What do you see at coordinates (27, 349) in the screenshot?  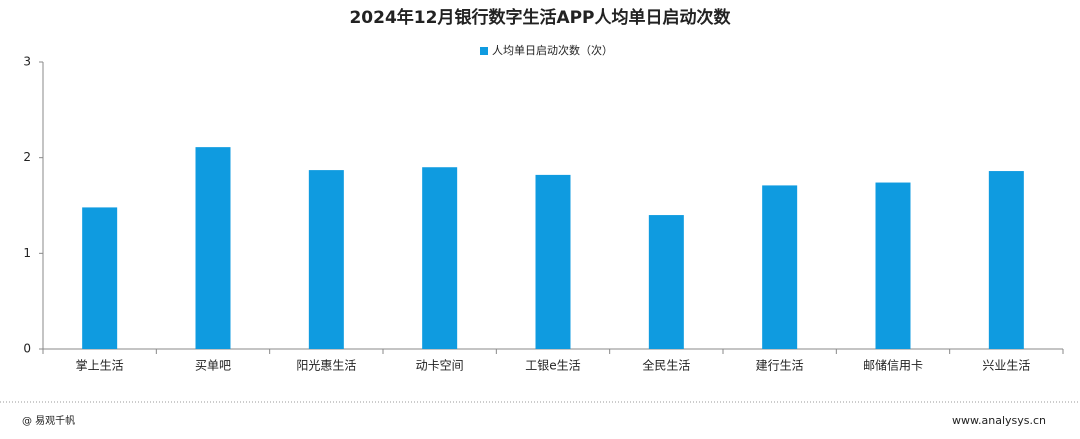 I see `y-tick-label: 0` at bounding box center [27, 349].